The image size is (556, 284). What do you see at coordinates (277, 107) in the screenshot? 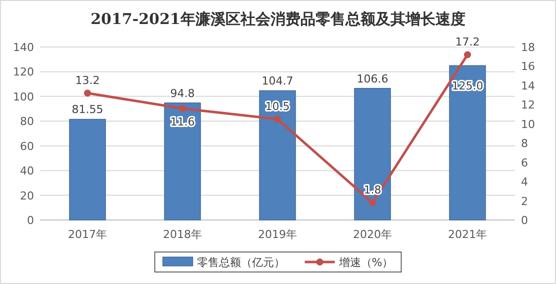
I see `data-label: 10.5` at bounding box center [277, 107].